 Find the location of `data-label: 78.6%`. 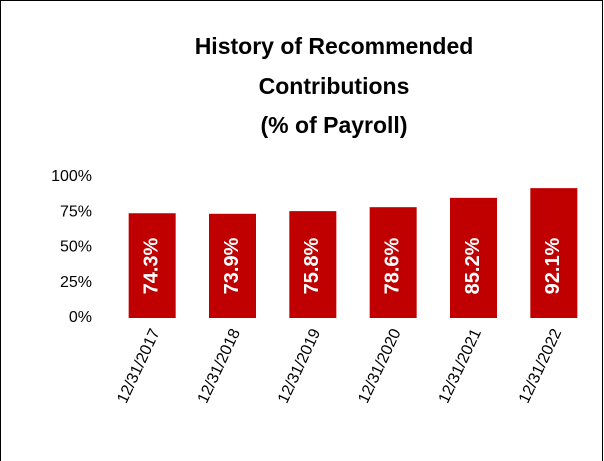

data-label: 78.6% is located at coordinates (392, 265).